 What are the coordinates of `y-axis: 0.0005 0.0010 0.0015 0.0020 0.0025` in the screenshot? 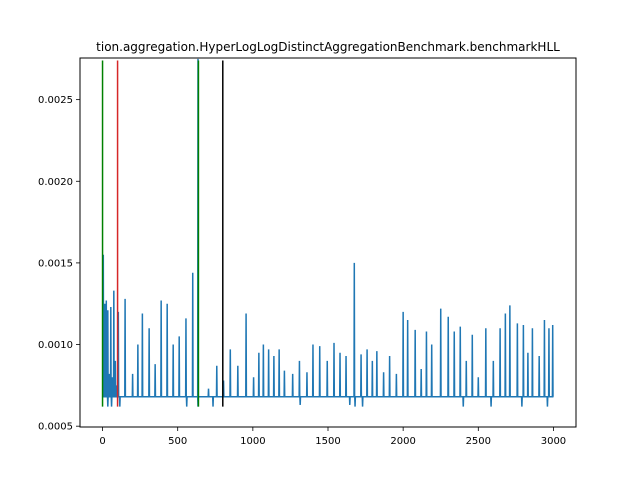 It's located at (59, 264).